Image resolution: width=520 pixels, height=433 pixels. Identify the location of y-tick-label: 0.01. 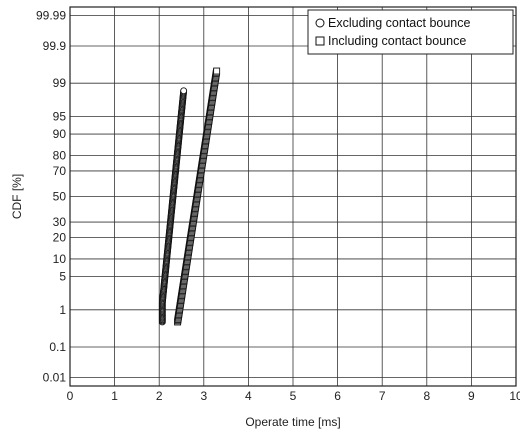
(55, 378).